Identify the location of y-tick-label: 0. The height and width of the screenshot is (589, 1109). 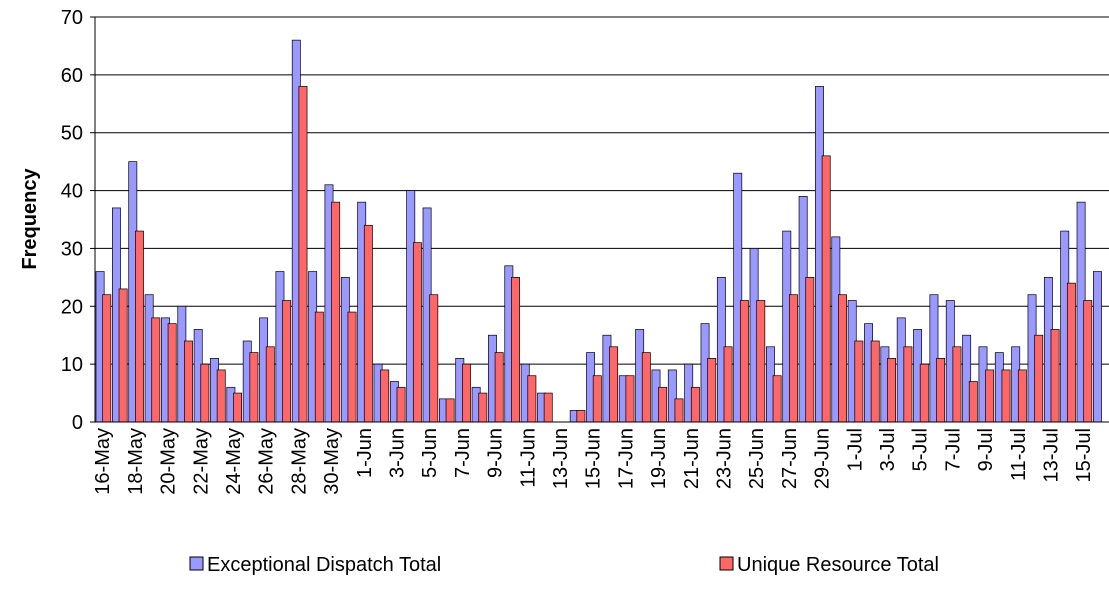
(77, 423).